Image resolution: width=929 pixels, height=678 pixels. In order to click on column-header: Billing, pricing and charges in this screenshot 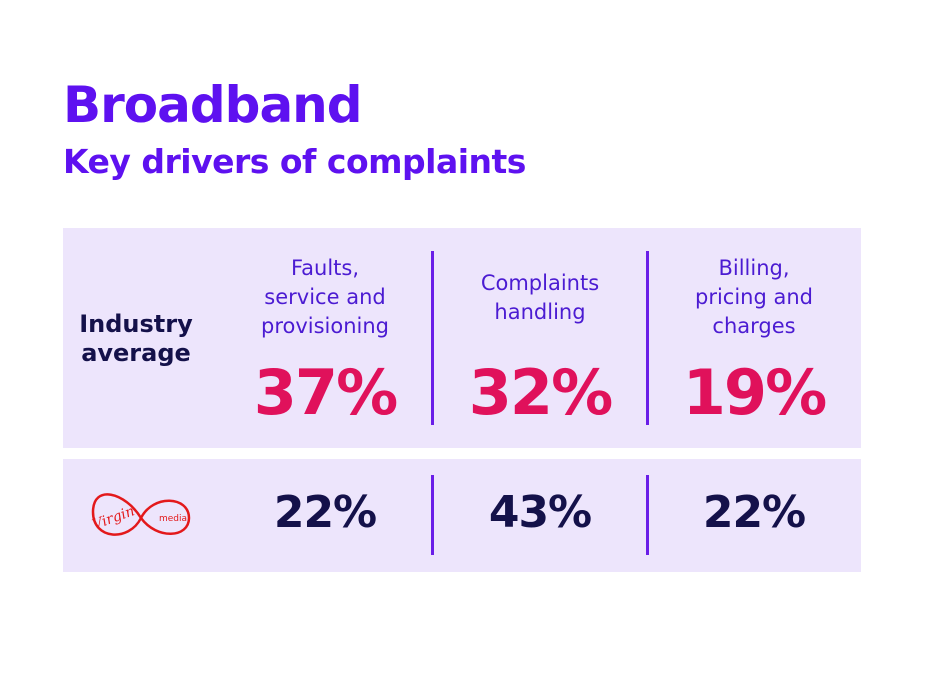, I will do `click(754, 297)`.